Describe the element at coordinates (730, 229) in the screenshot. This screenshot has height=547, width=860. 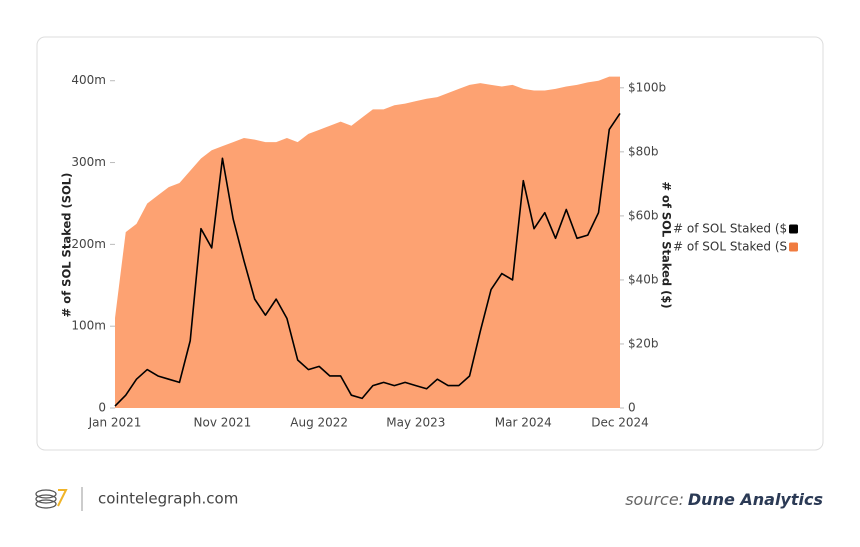
I see `legend-label: # of SOL Staked ($` at that location.